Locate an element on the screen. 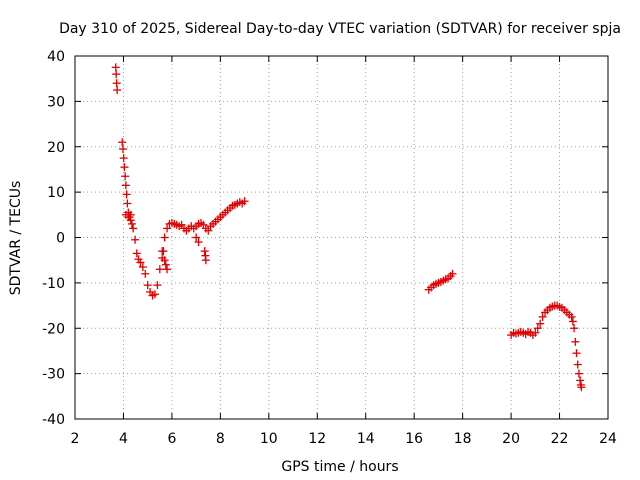 Image resolution: width=640 pixels, height=480 pixels. x-tick-label: 6 is located at coordinates (171, 439).